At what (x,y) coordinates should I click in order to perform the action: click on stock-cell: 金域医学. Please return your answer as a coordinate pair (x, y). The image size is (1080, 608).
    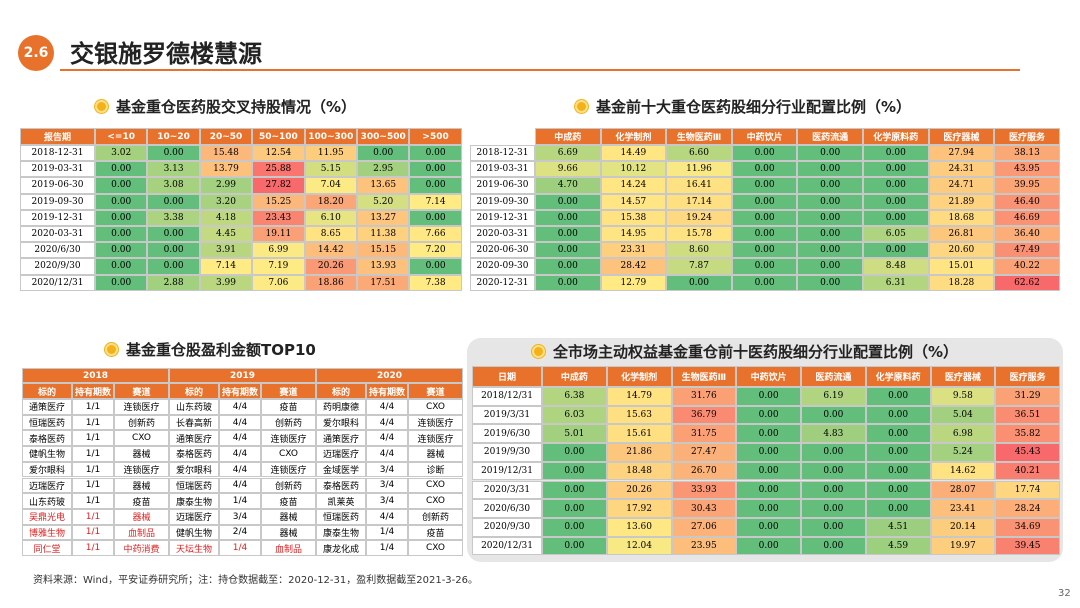
    Looking at the image, I should click on (341, 469).